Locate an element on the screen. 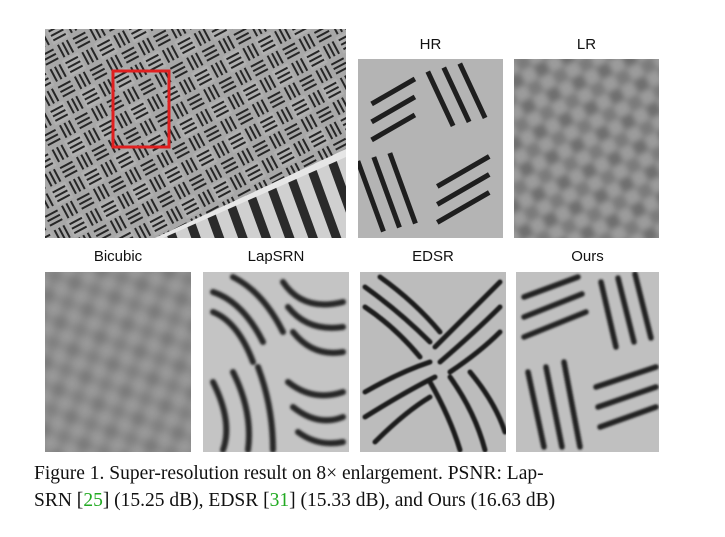  lr-image is located at coordinates (586, 148).